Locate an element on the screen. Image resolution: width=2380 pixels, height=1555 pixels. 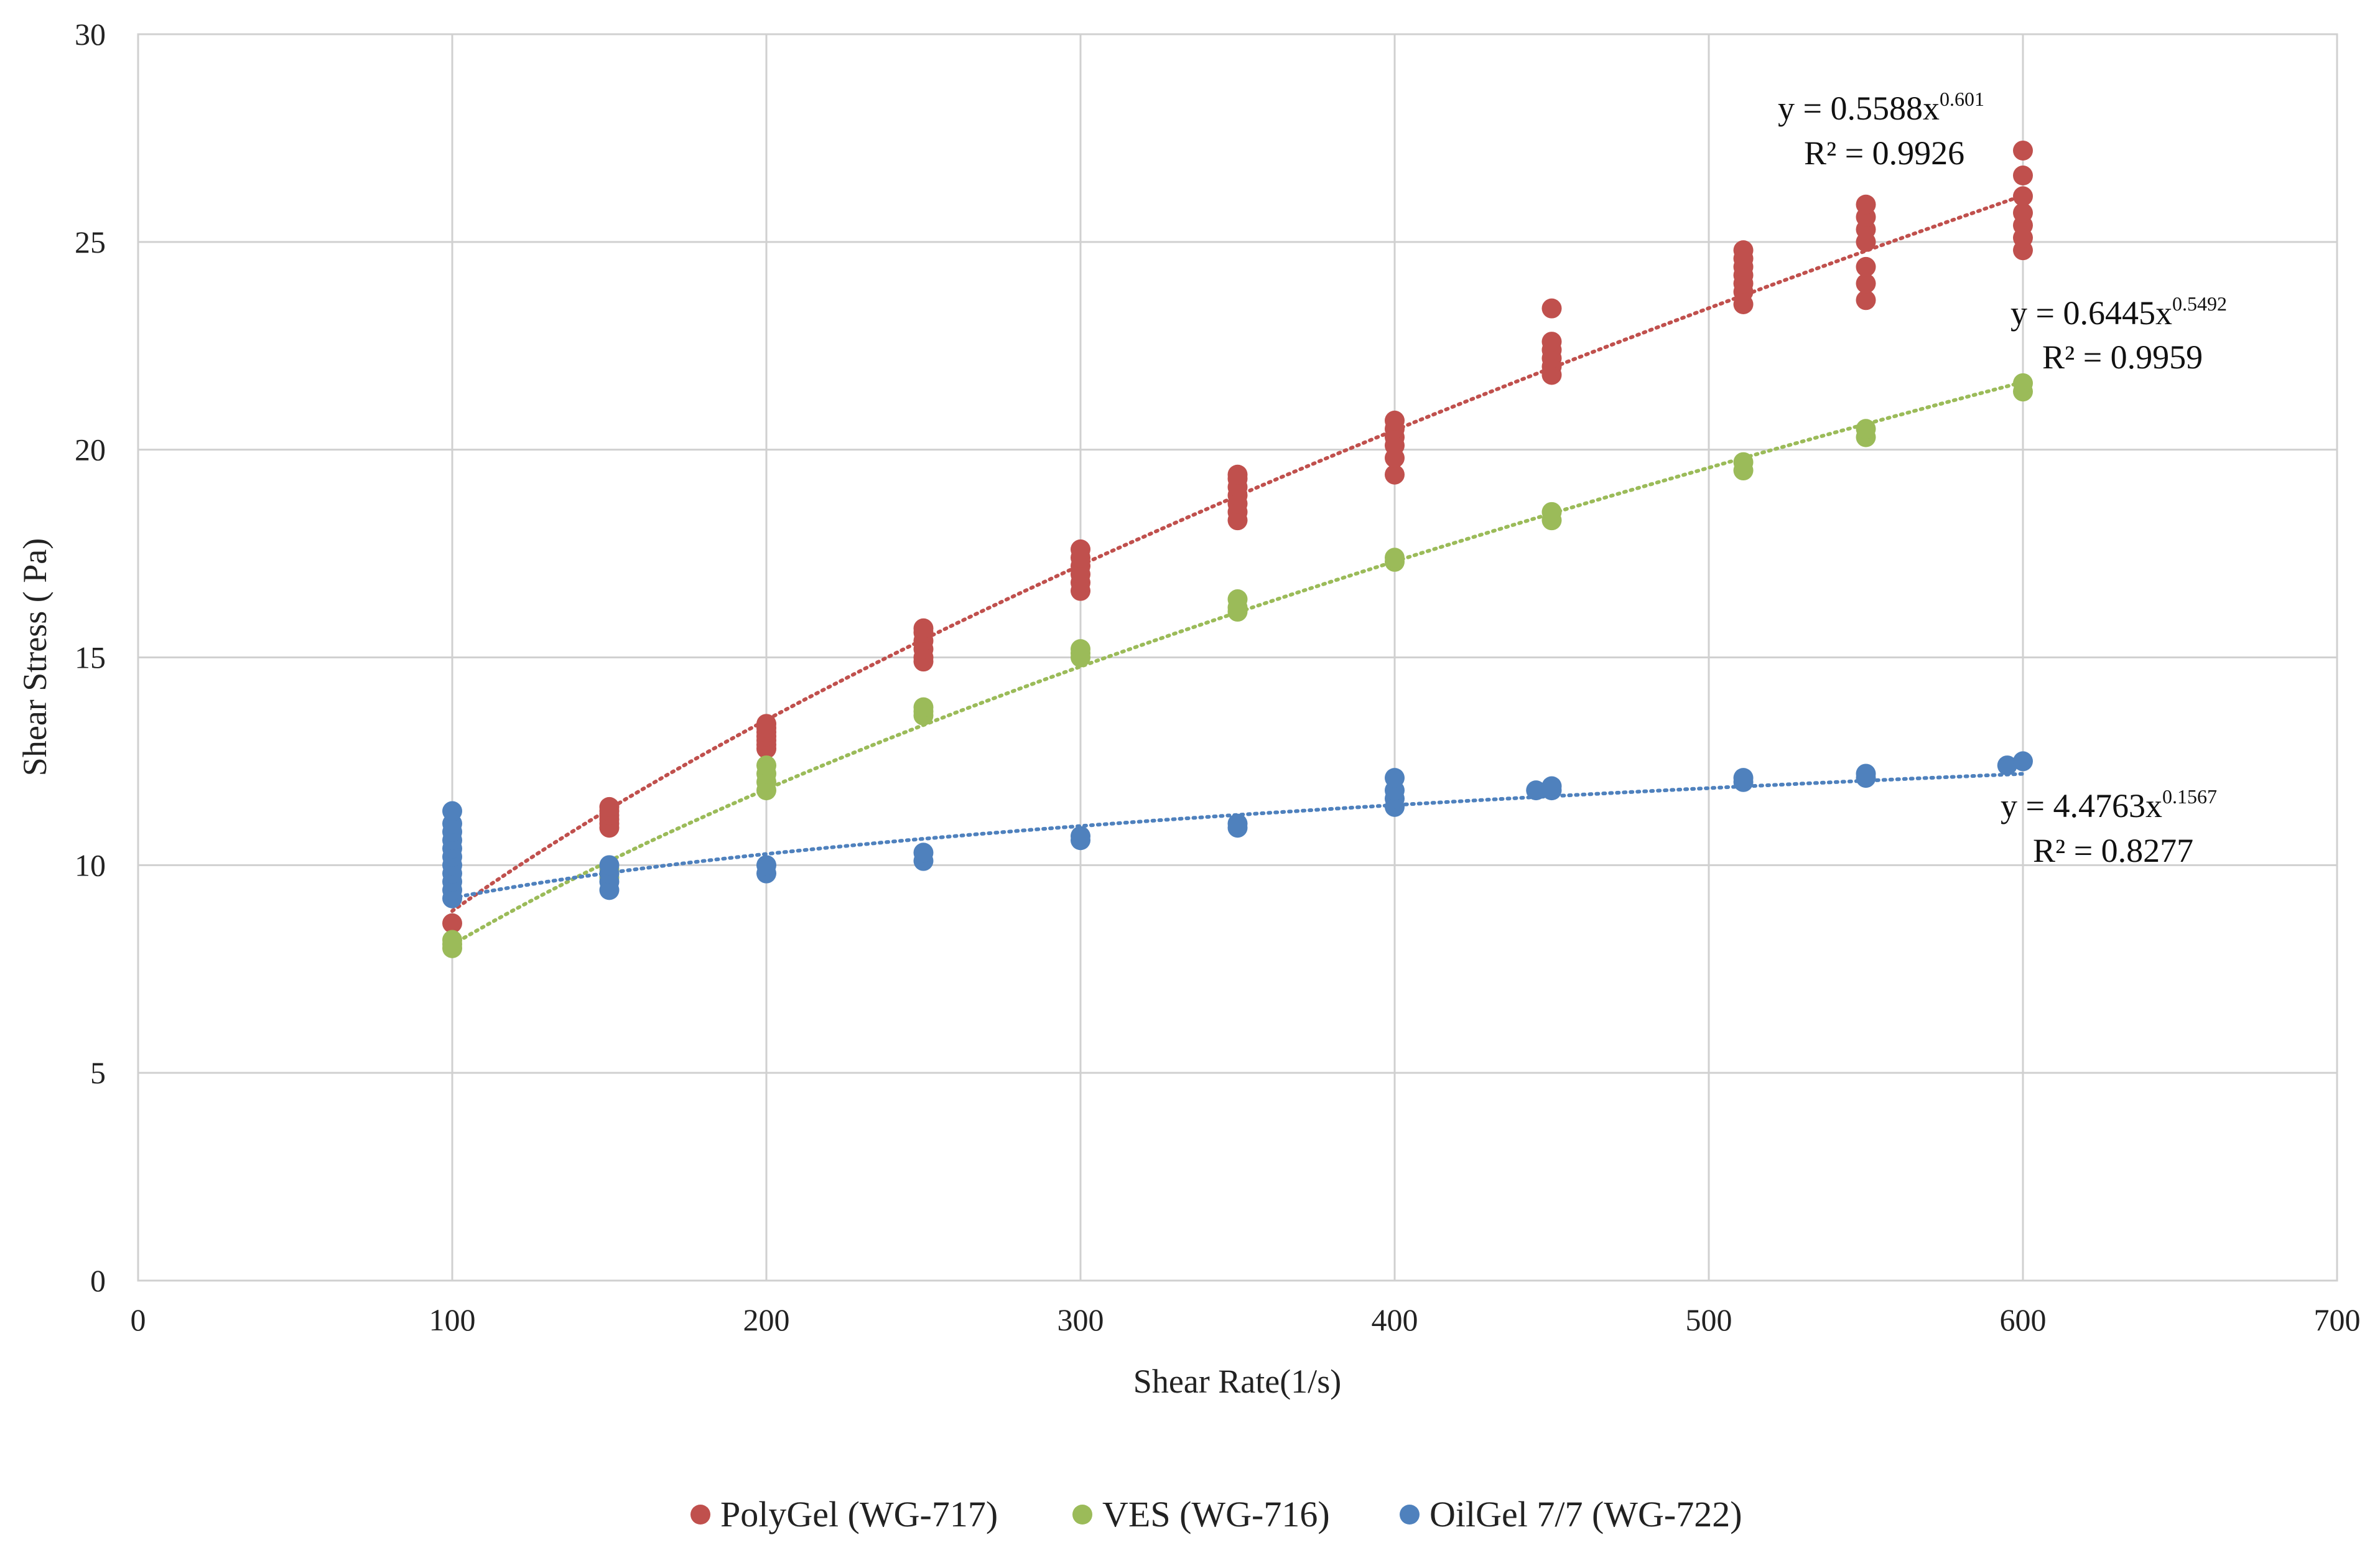
y-tick-label: 0 is located at coordinates (98, 1280).